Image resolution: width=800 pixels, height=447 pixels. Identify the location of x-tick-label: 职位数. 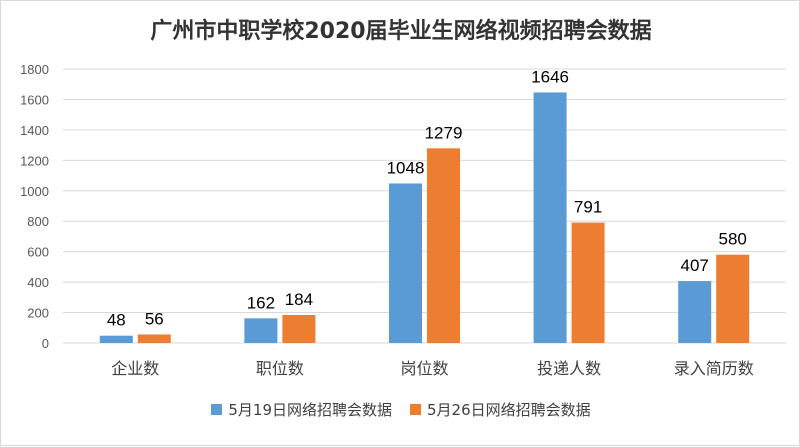
(280, 368).